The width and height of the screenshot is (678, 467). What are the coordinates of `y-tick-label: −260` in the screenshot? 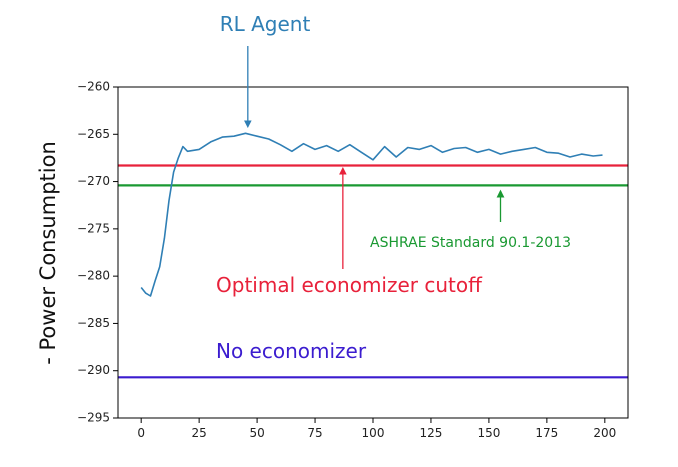 It's located at (93, 87).